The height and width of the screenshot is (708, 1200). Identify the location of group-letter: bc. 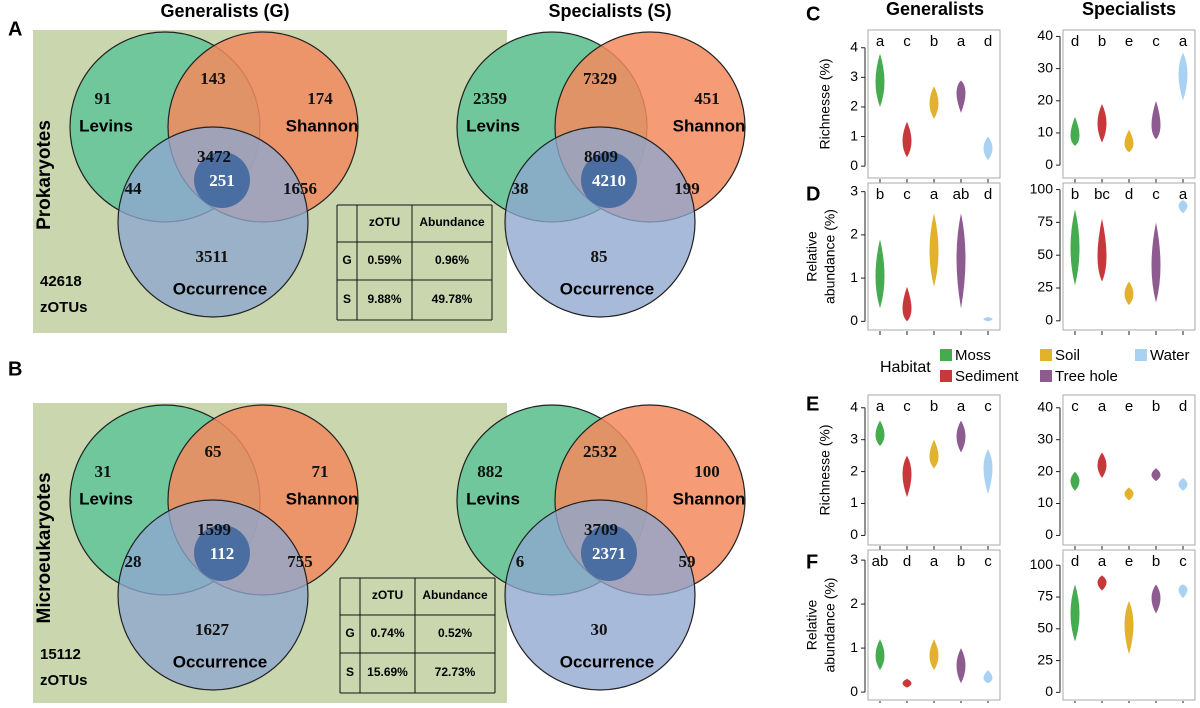
(1102, 194).